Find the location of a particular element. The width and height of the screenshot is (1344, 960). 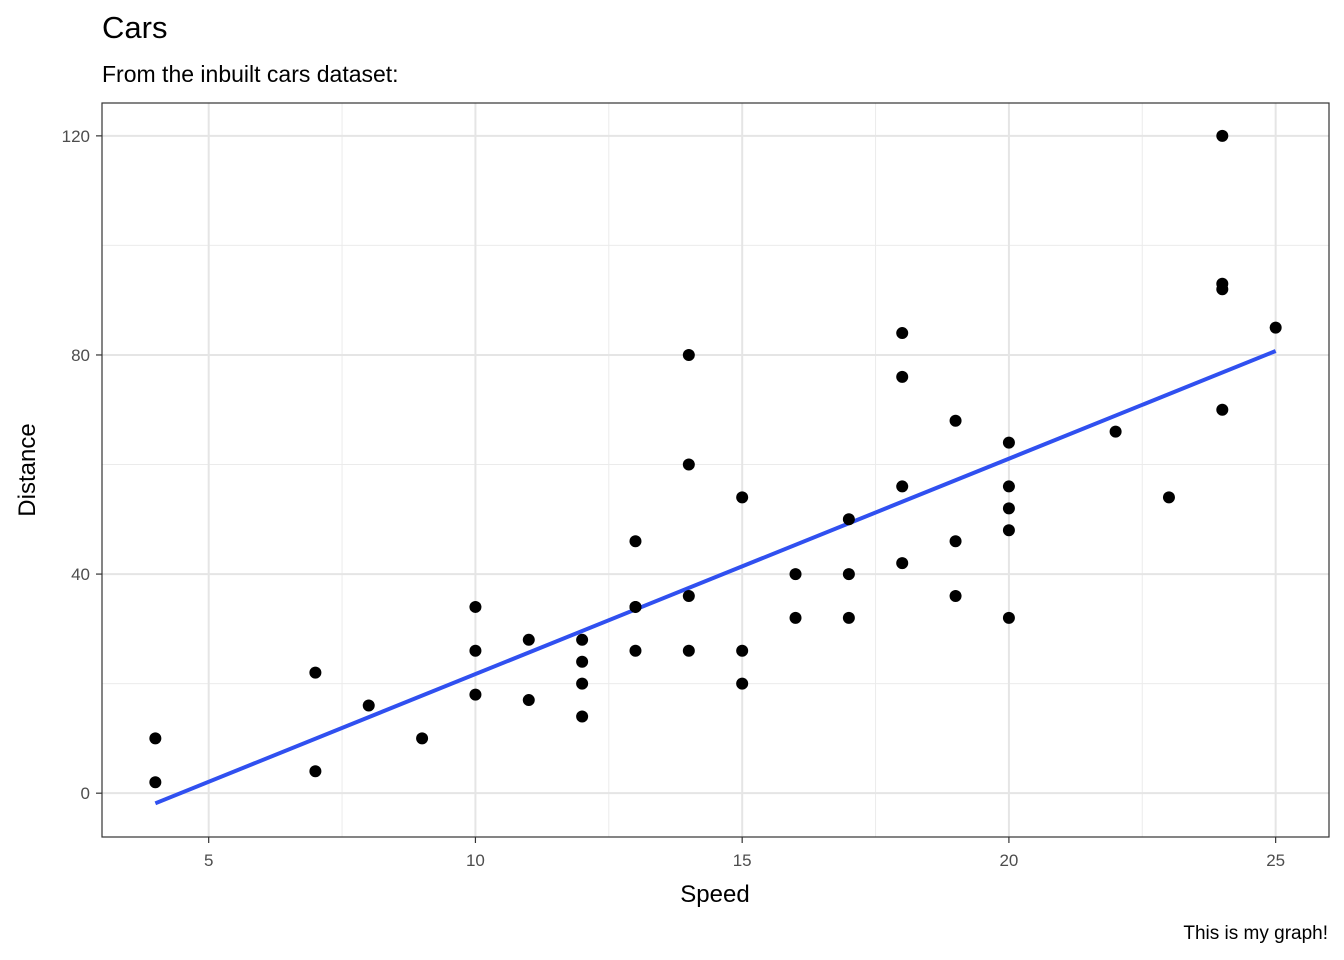

y-axis: 0 40 80 120 is located at coordinates (82, 465).